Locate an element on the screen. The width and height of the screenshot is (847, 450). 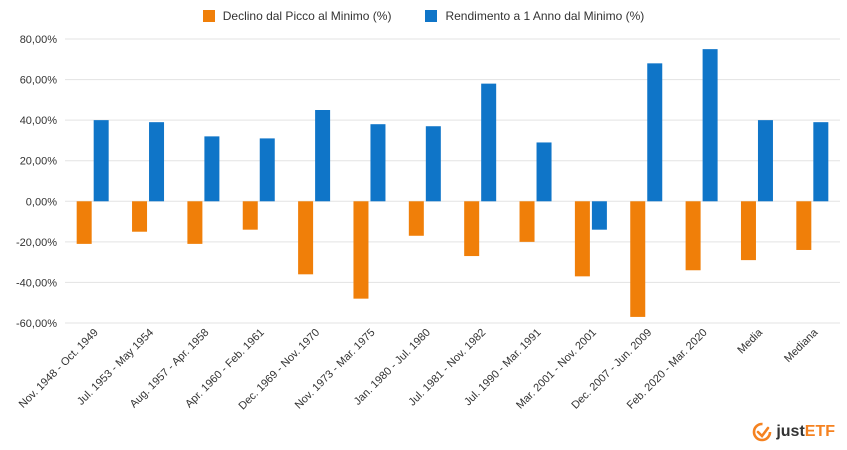
x-tick-label: Media is located at coordinates (750, 341).